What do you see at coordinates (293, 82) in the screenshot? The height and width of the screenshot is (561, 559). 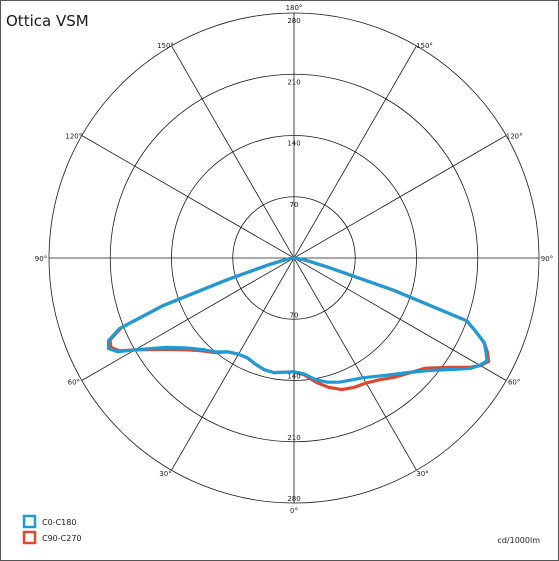 I see `ring-label-top-210: 210` at bounding box center [293, 82].